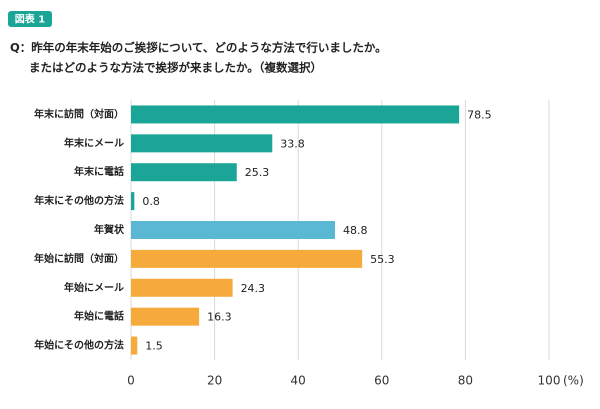  What do you see at coordinates (573, 381) in the screenshot?
I see `x-axis-label: (%)` at bounding box center [573, 381].